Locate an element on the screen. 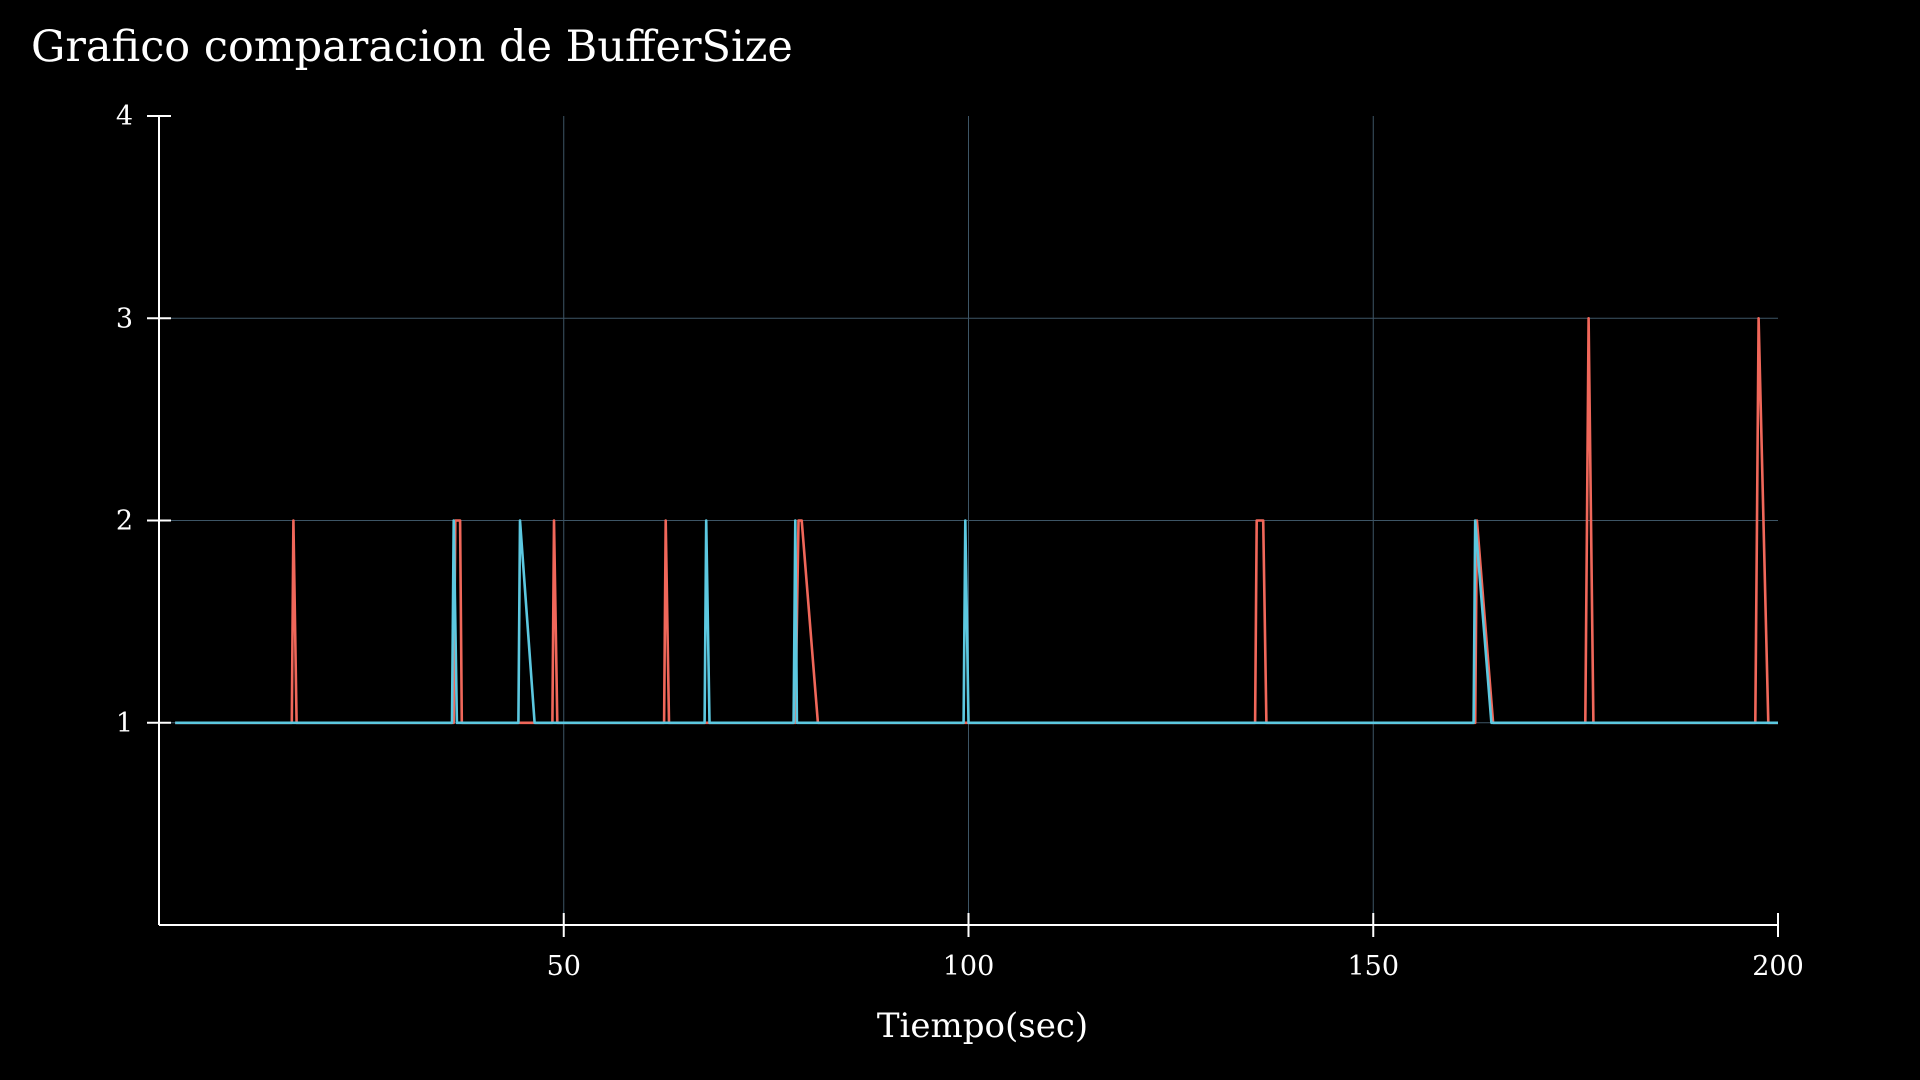 The width and height of the screenshot is (1920, 1080). chart-title: Grafico comparacion de BufferSize is located at coordinates (412, 47).